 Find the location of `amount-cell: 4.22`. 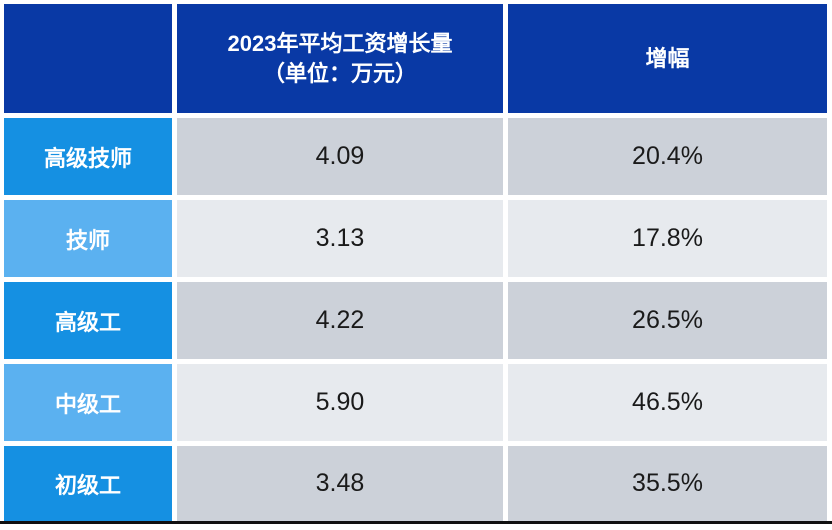

amount-cell: 4.22 is located at coordinates (340, 320).